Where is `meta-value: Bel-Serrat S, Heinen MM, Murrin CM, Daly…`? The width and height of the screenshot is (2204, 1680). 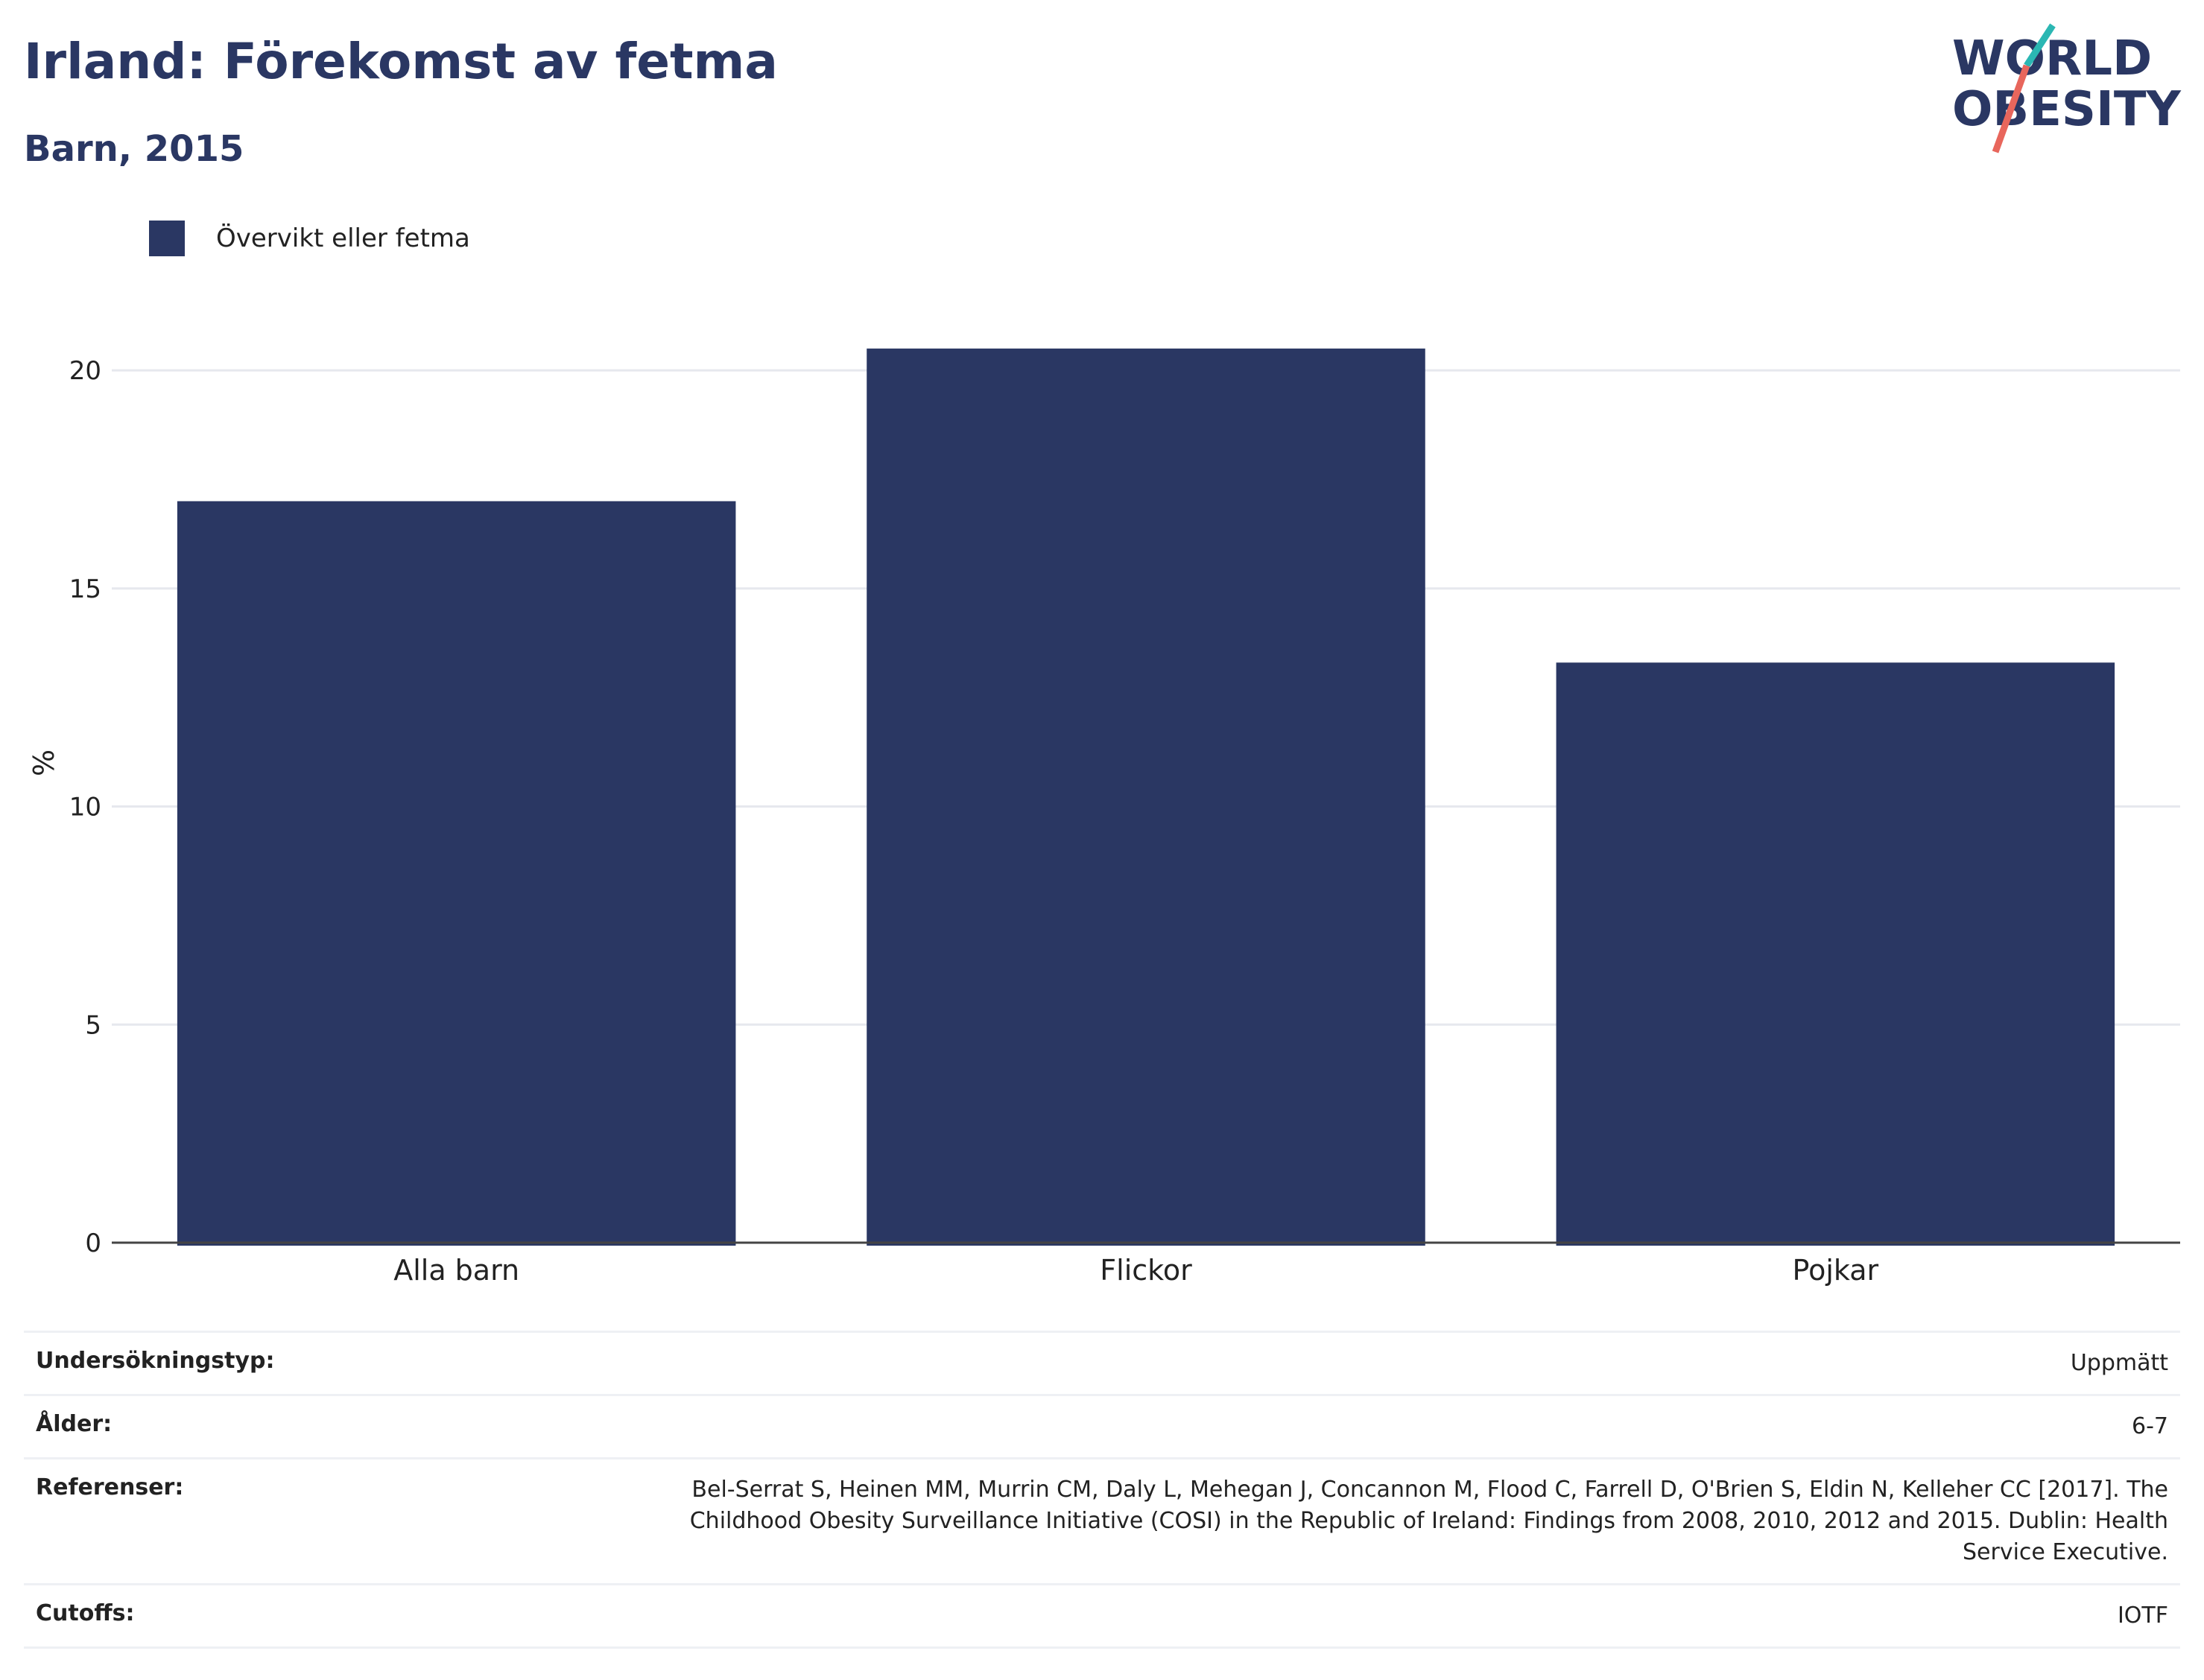
meta-value: Bel-Serrat S, Heinen MM, Murrin CM, Daly… is located at coordinates (1428, 1521).